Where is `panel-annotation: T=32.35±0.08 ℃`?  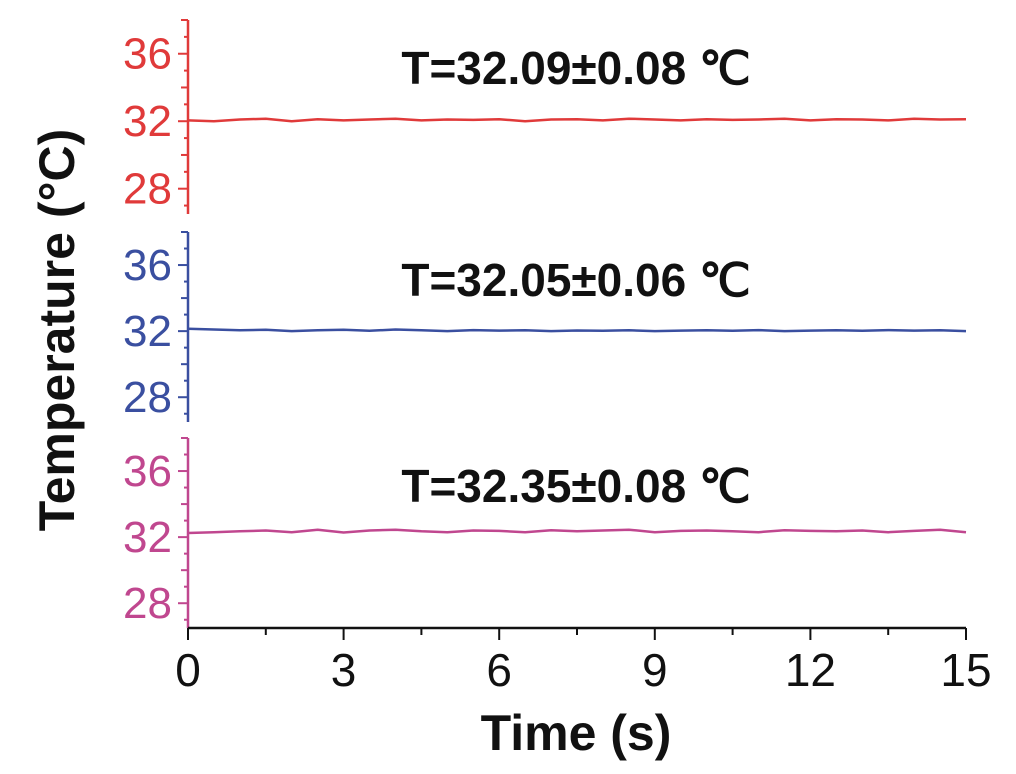 panel-annotation: T=32.35±0.08 ℃ is located at coordinates (575, 486).